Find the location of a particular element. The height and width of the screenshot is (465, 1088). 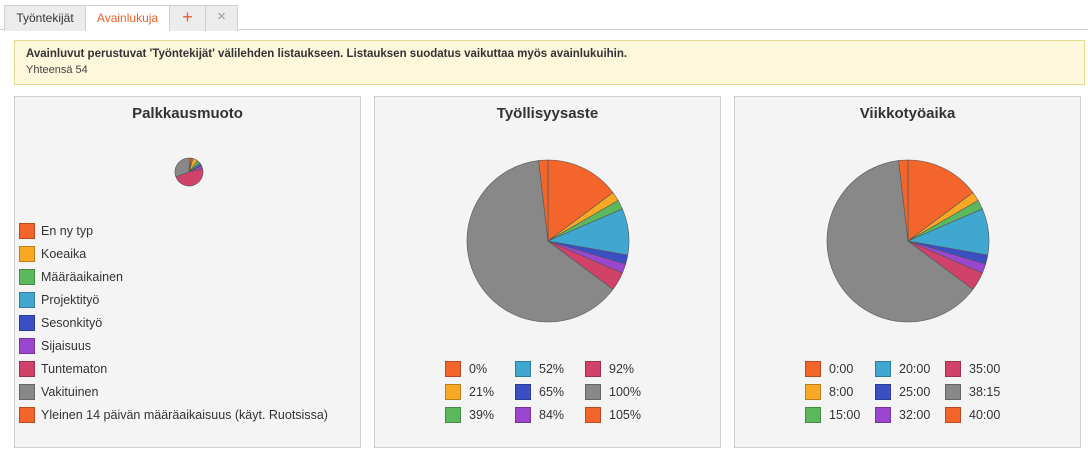

chart-title: Työllisyysaste is located at coordinates (547, 113).